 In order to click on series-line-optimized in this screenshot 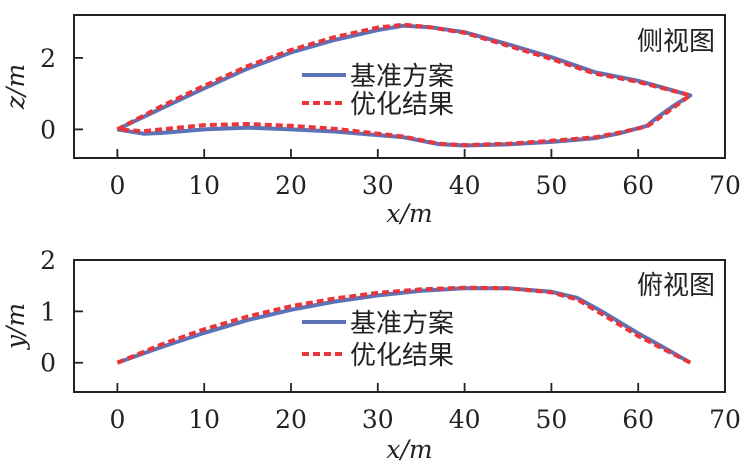, I will do `click(404, 325)`.